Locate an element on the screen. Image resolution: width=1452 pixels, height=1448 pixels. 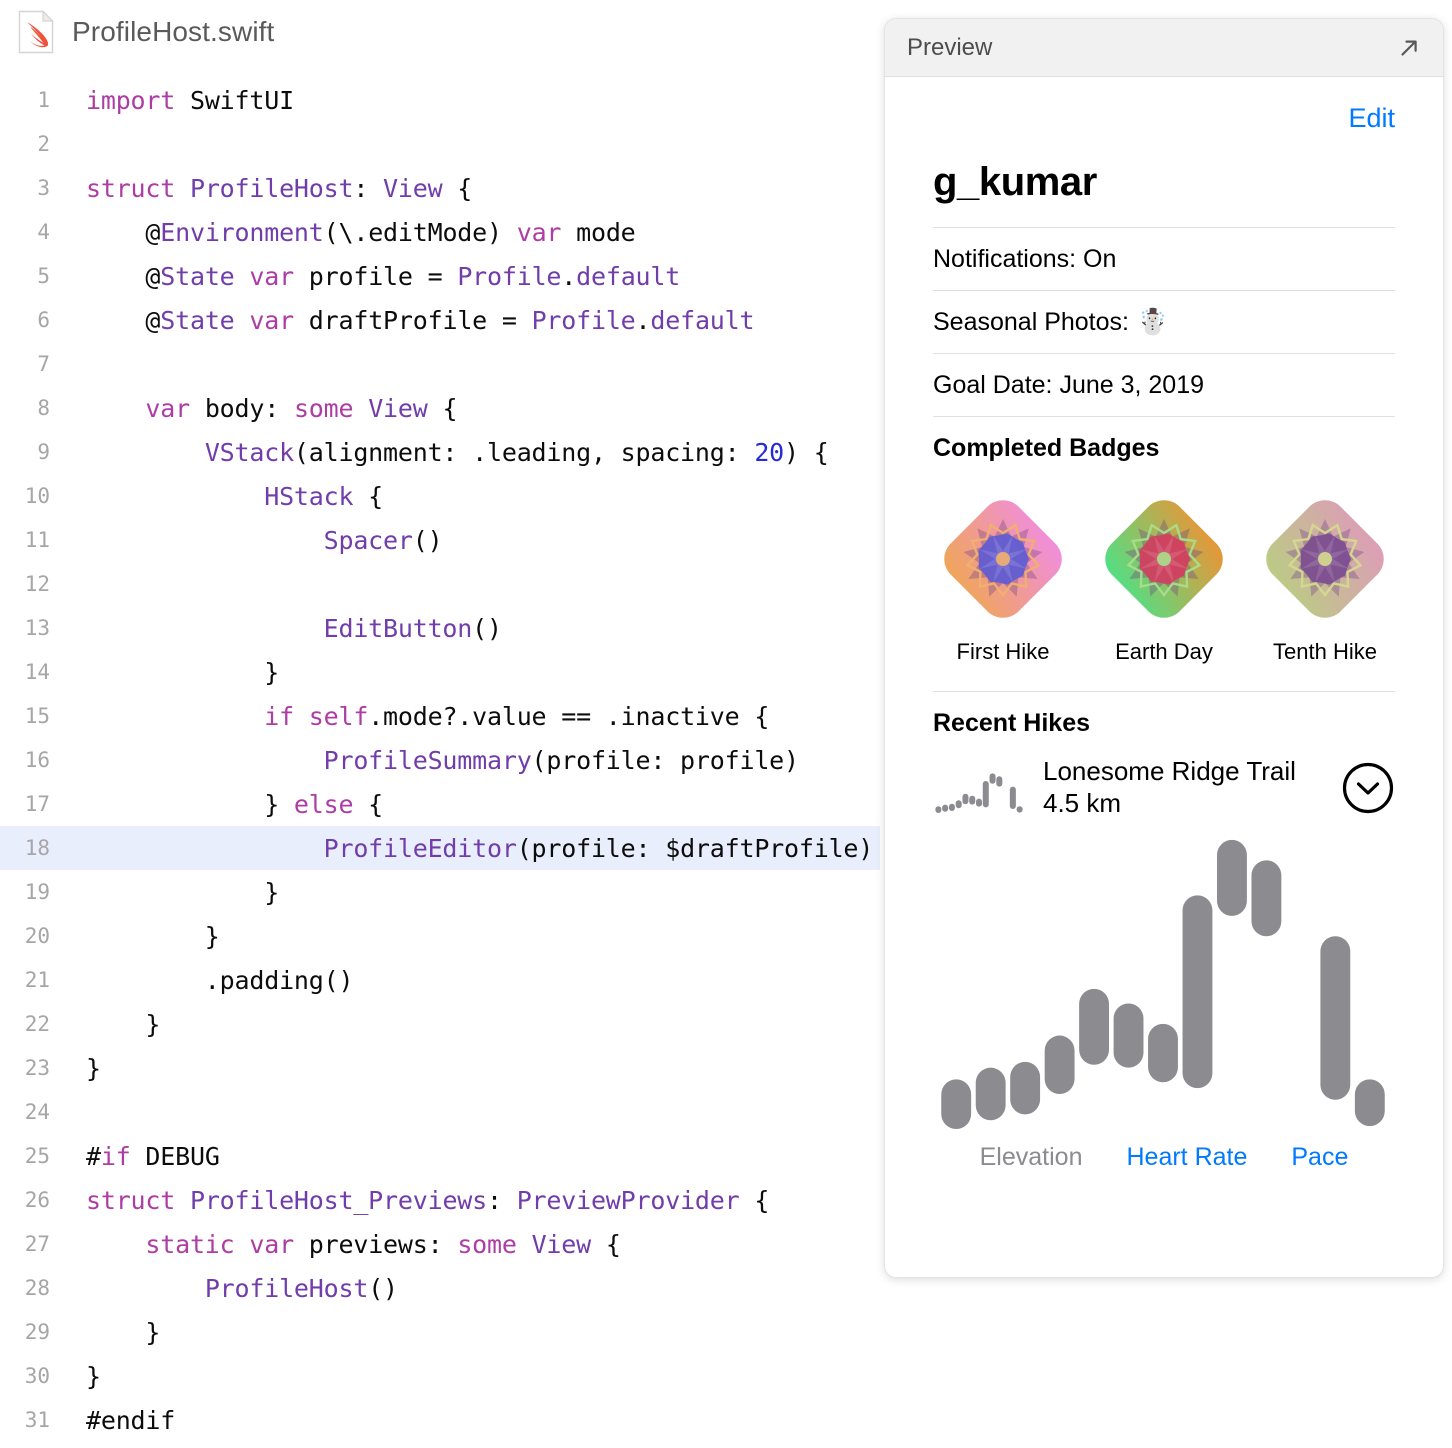
badge-item: First Hike is located at coordinates (1003, 575).